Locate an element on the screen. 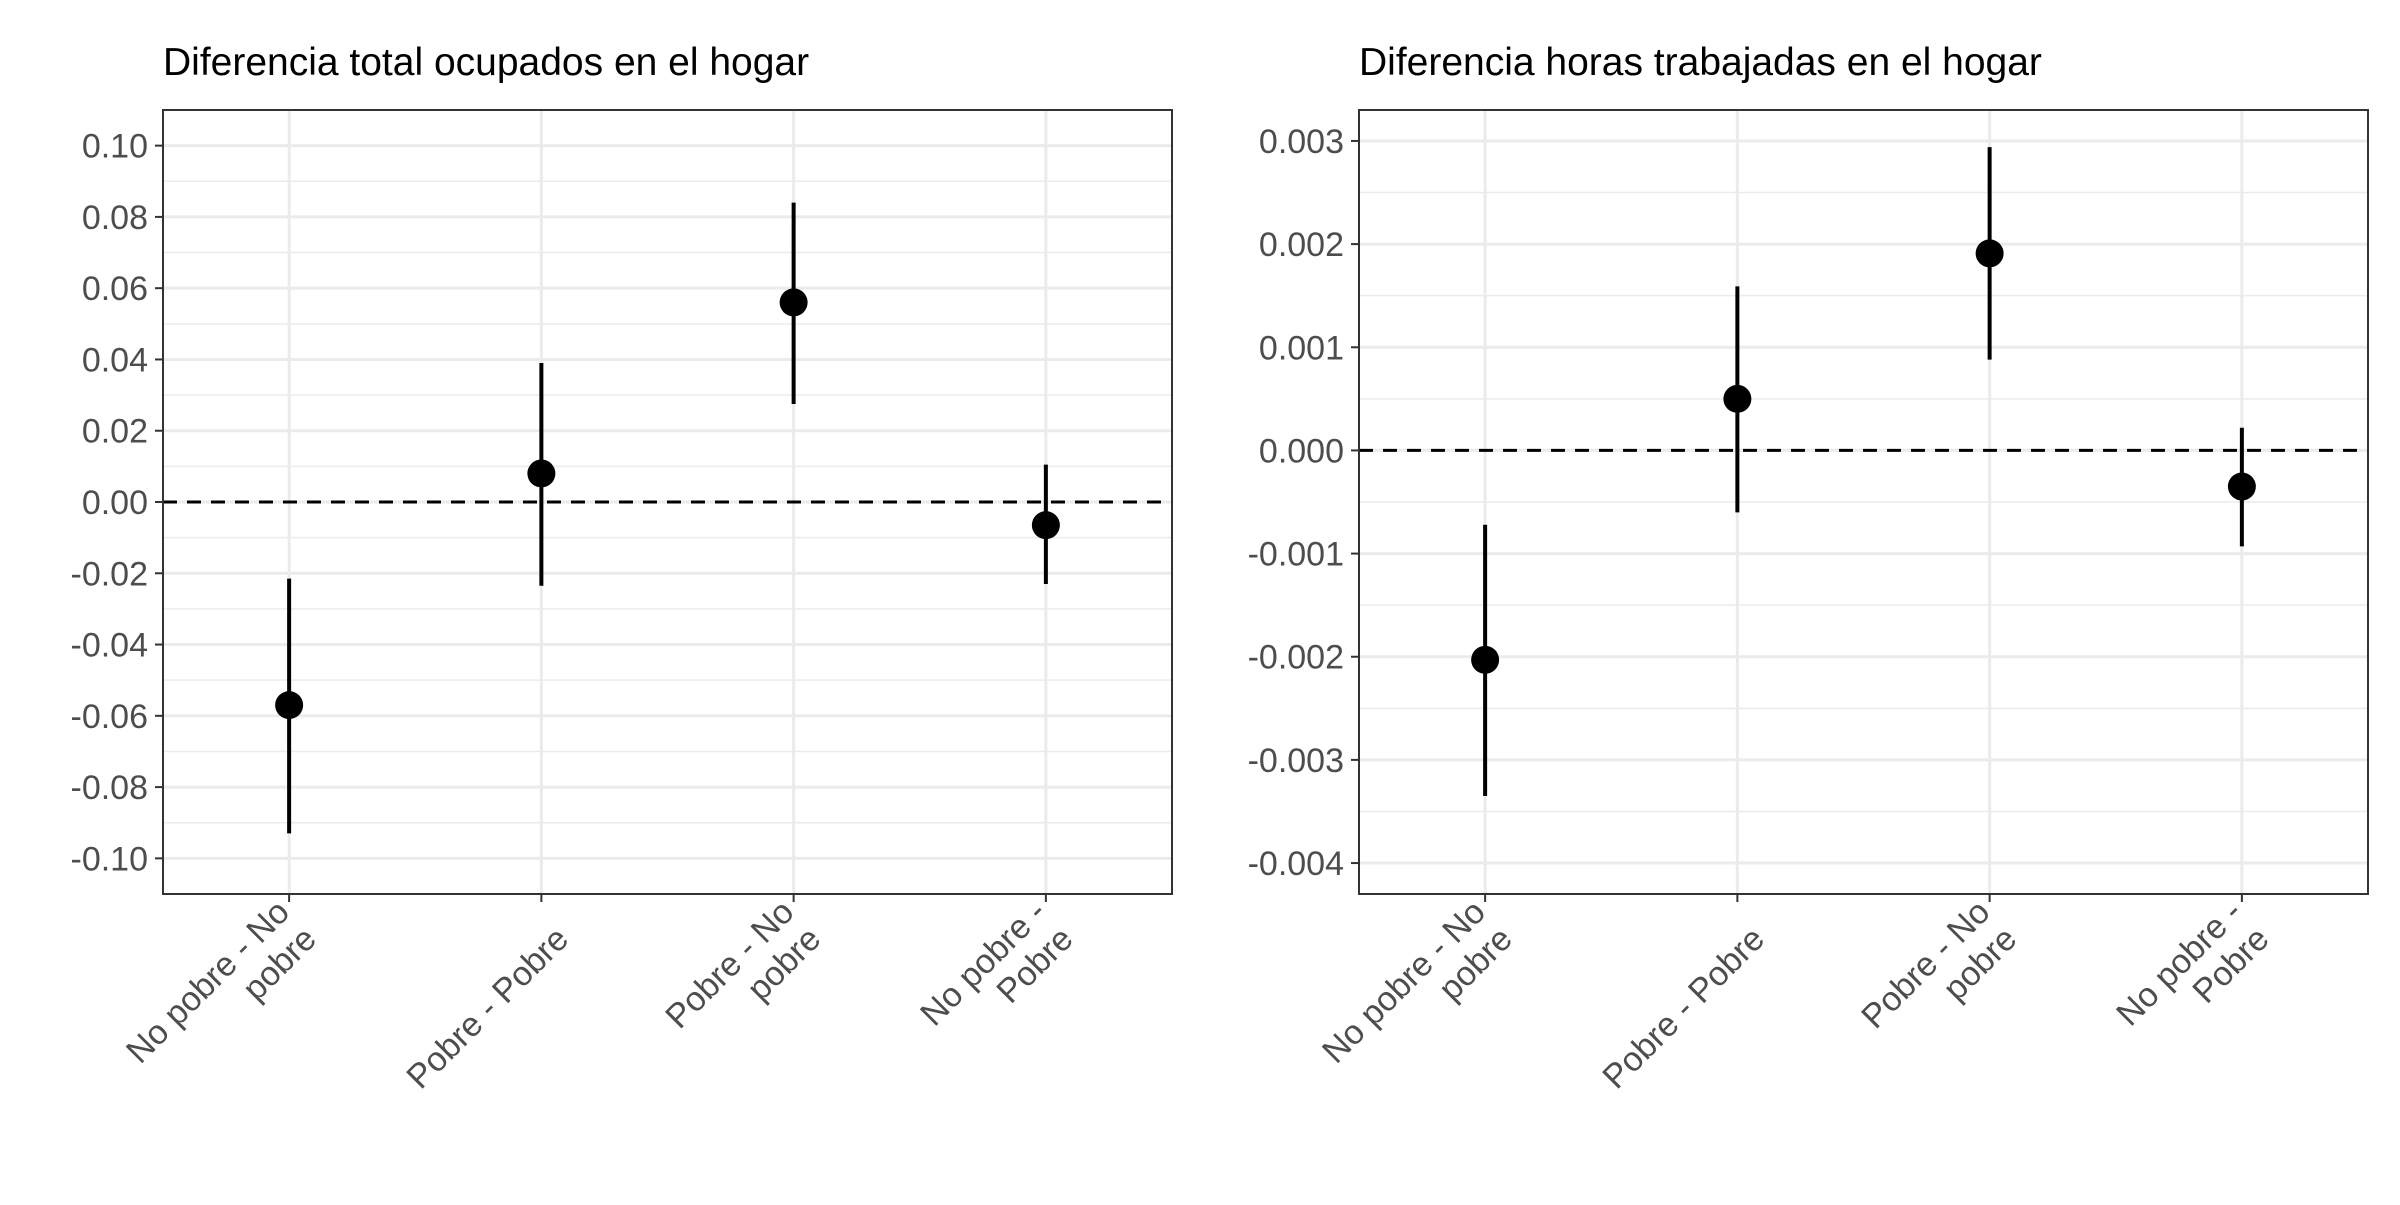 The width and height of the screenshot is (2400, 1205). y-tick-label: -0.08 is located at coordinates (110, 788).